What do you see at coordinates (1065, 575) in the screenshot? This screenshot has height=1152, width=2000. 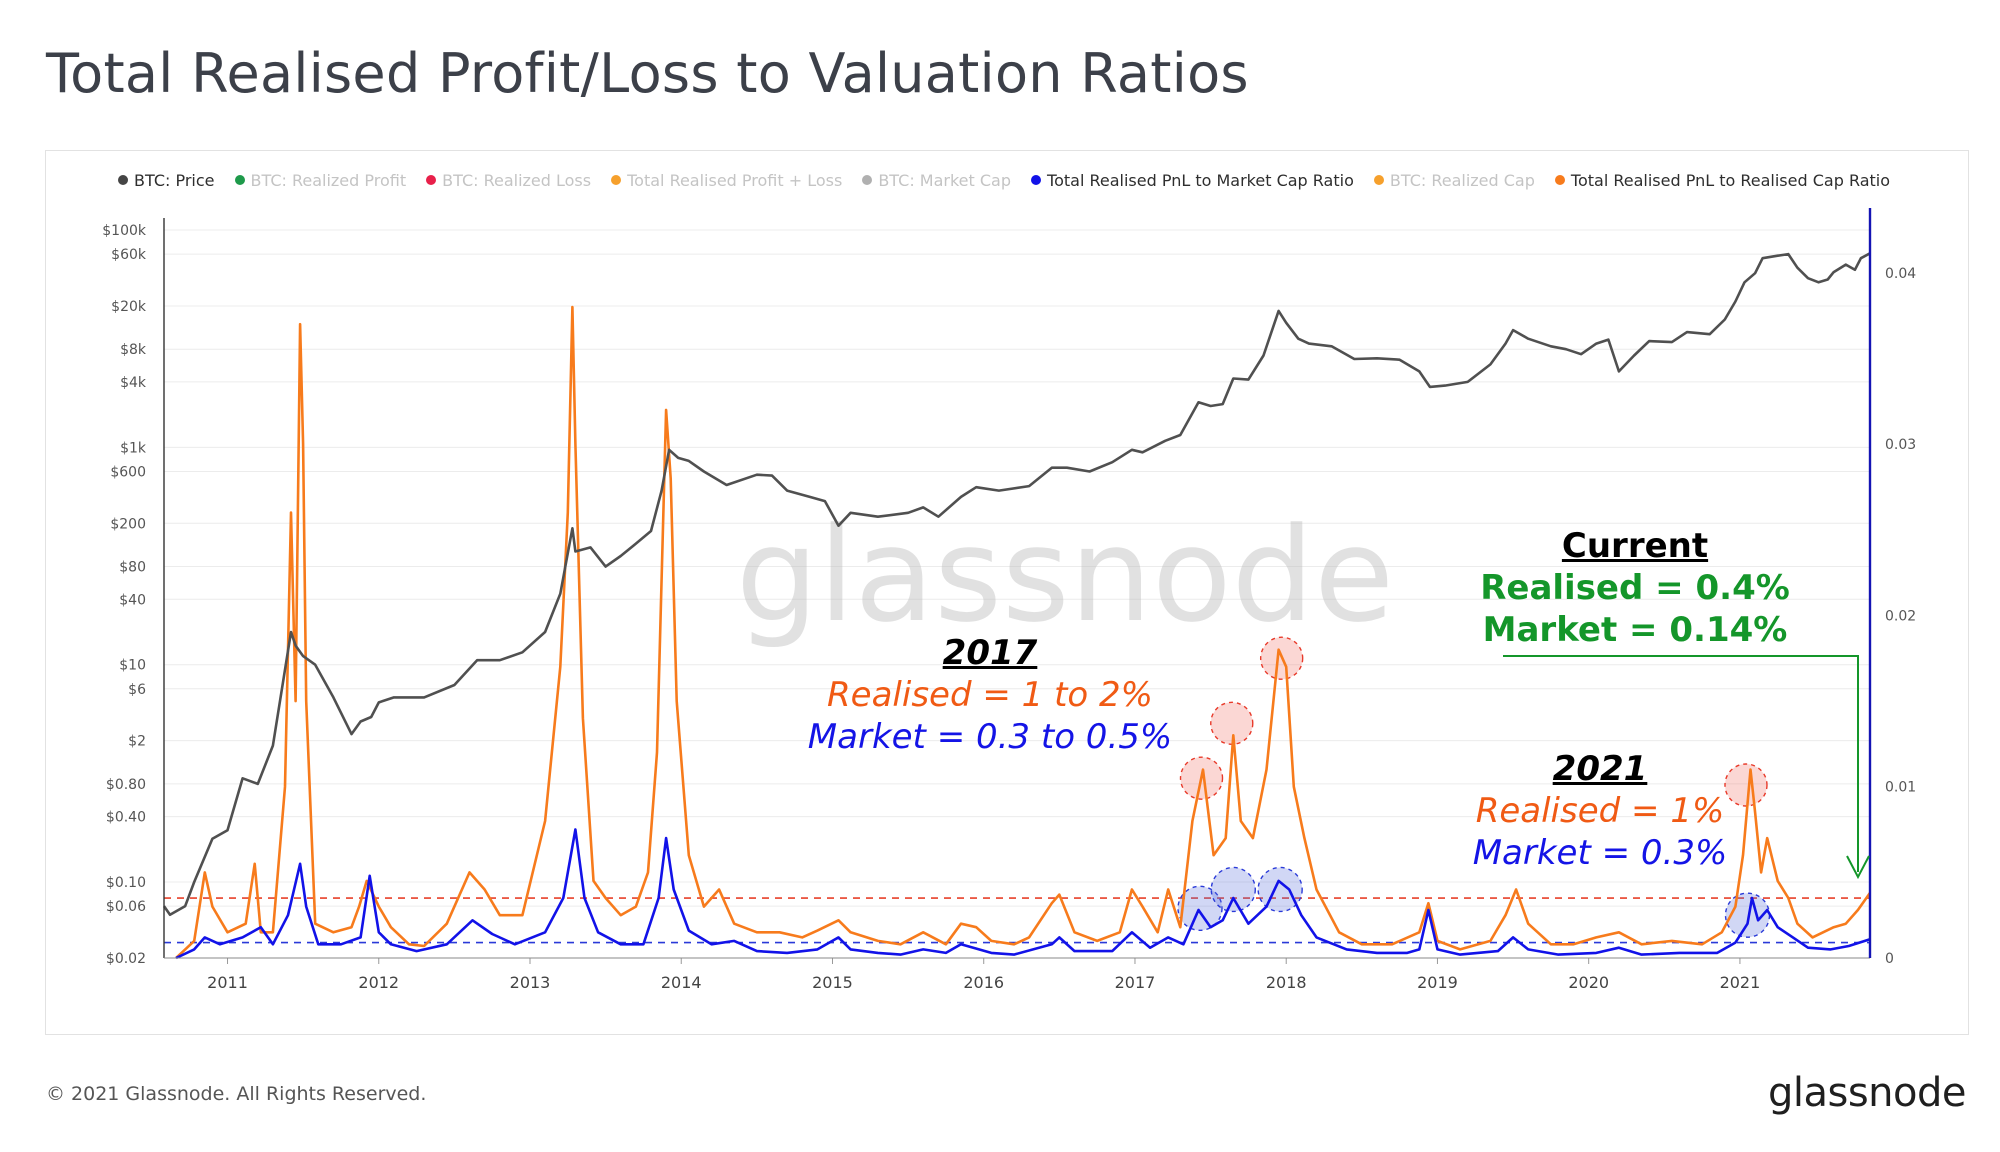 I see `watermark-text: glassnode` at bounding box center [1065, 575].